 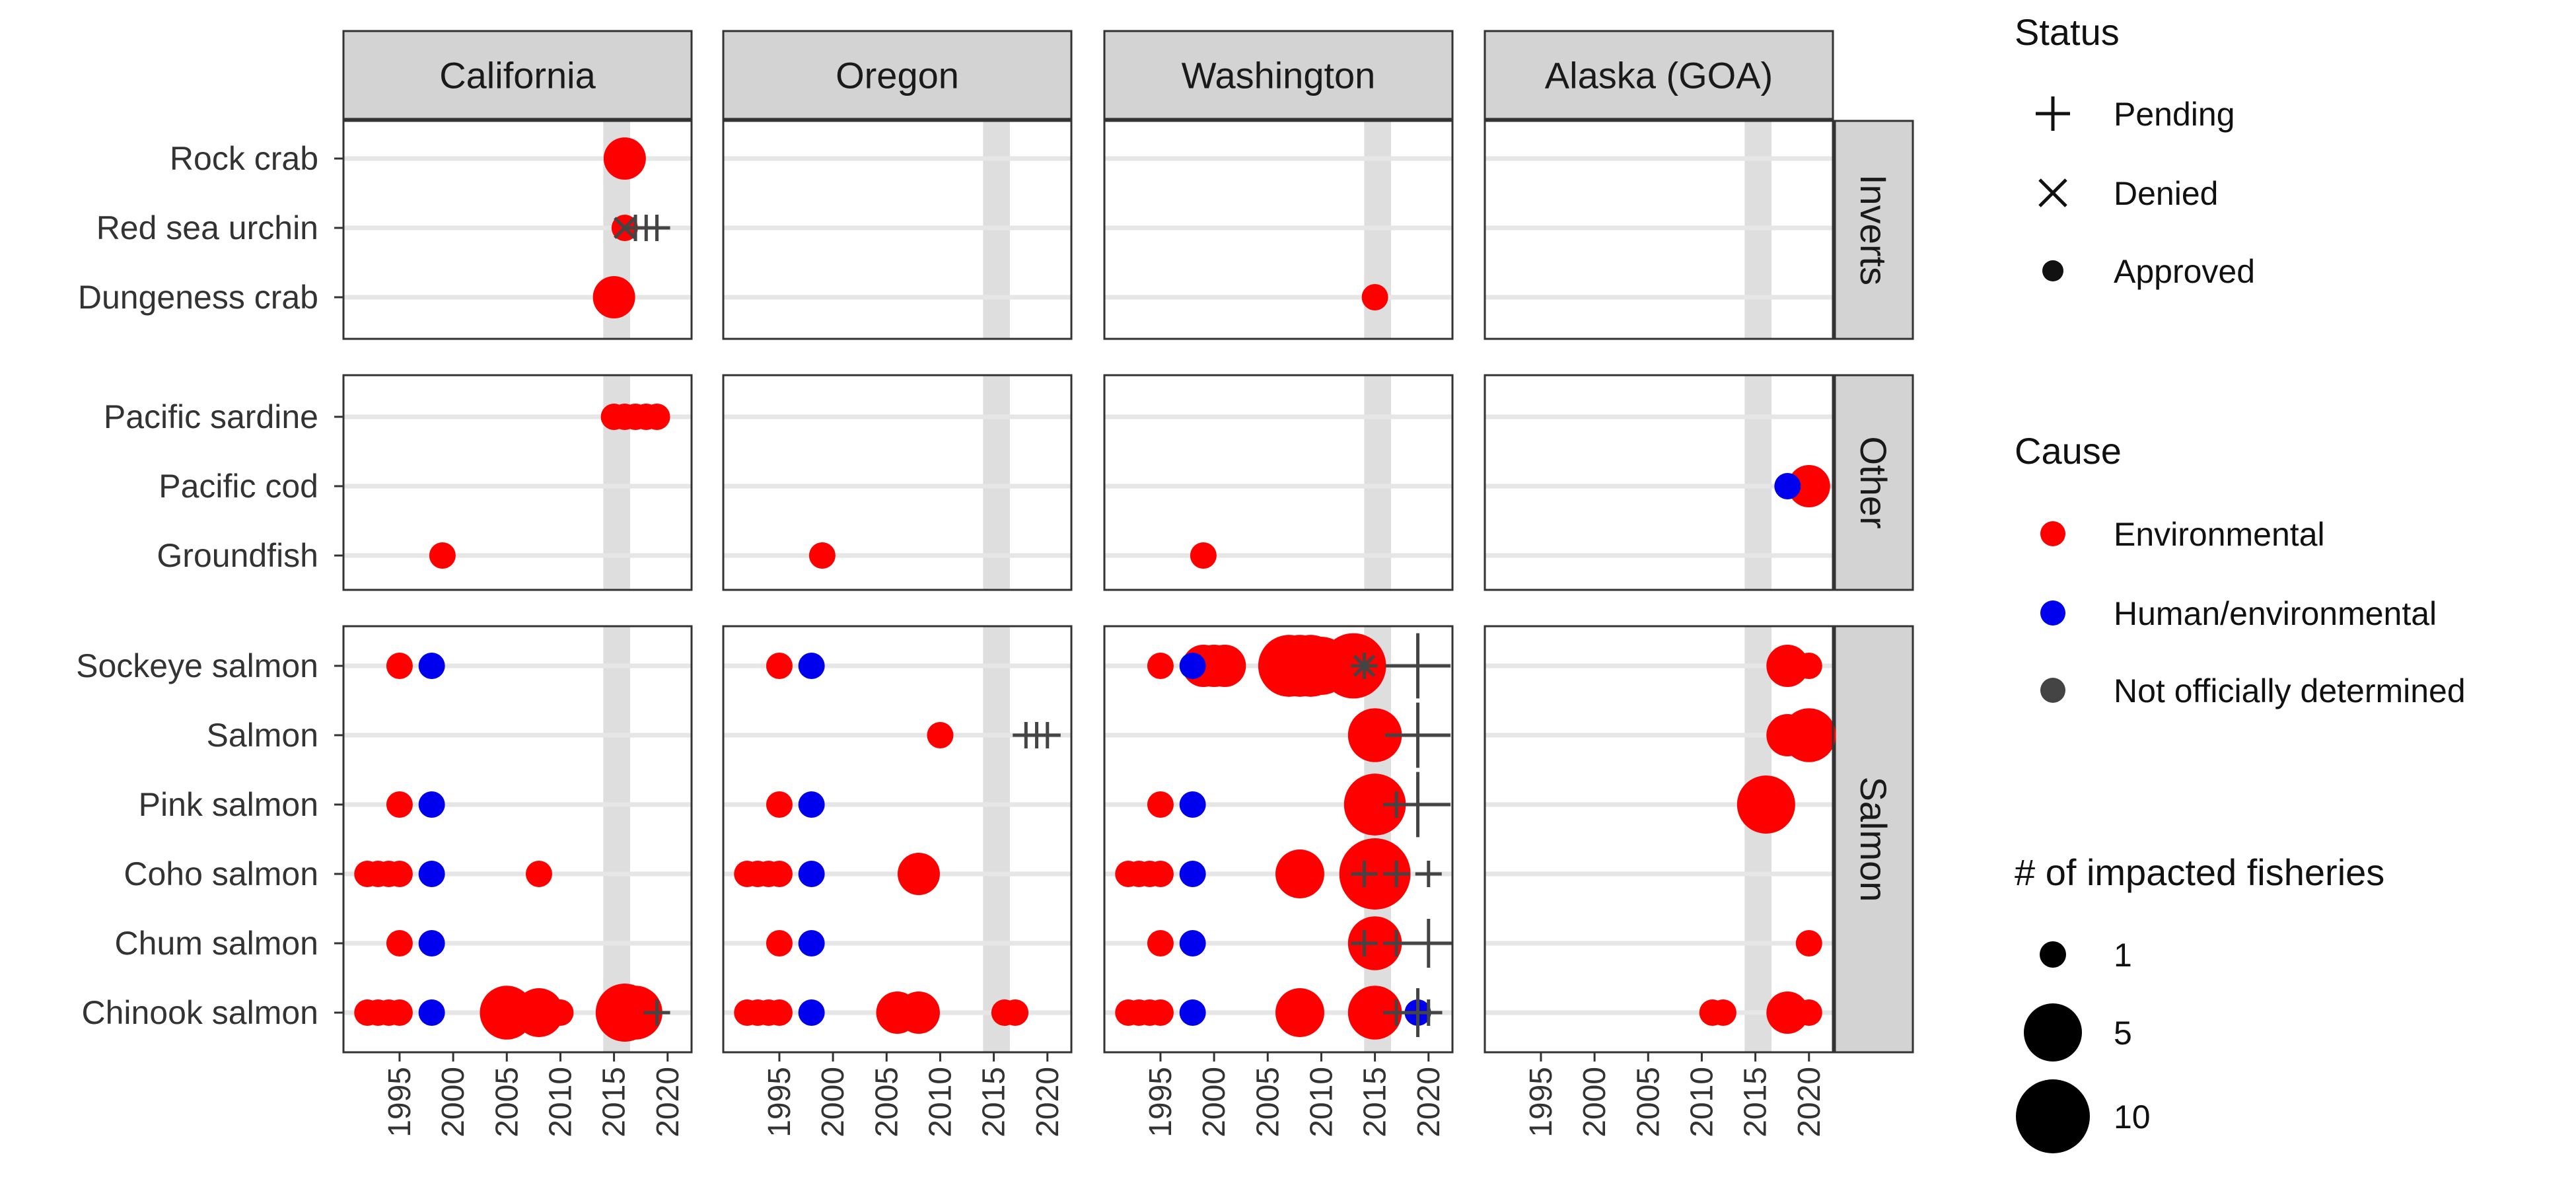 I want to click on point-pending-chinook-salmon-2019, so click(x=657, y=1012).